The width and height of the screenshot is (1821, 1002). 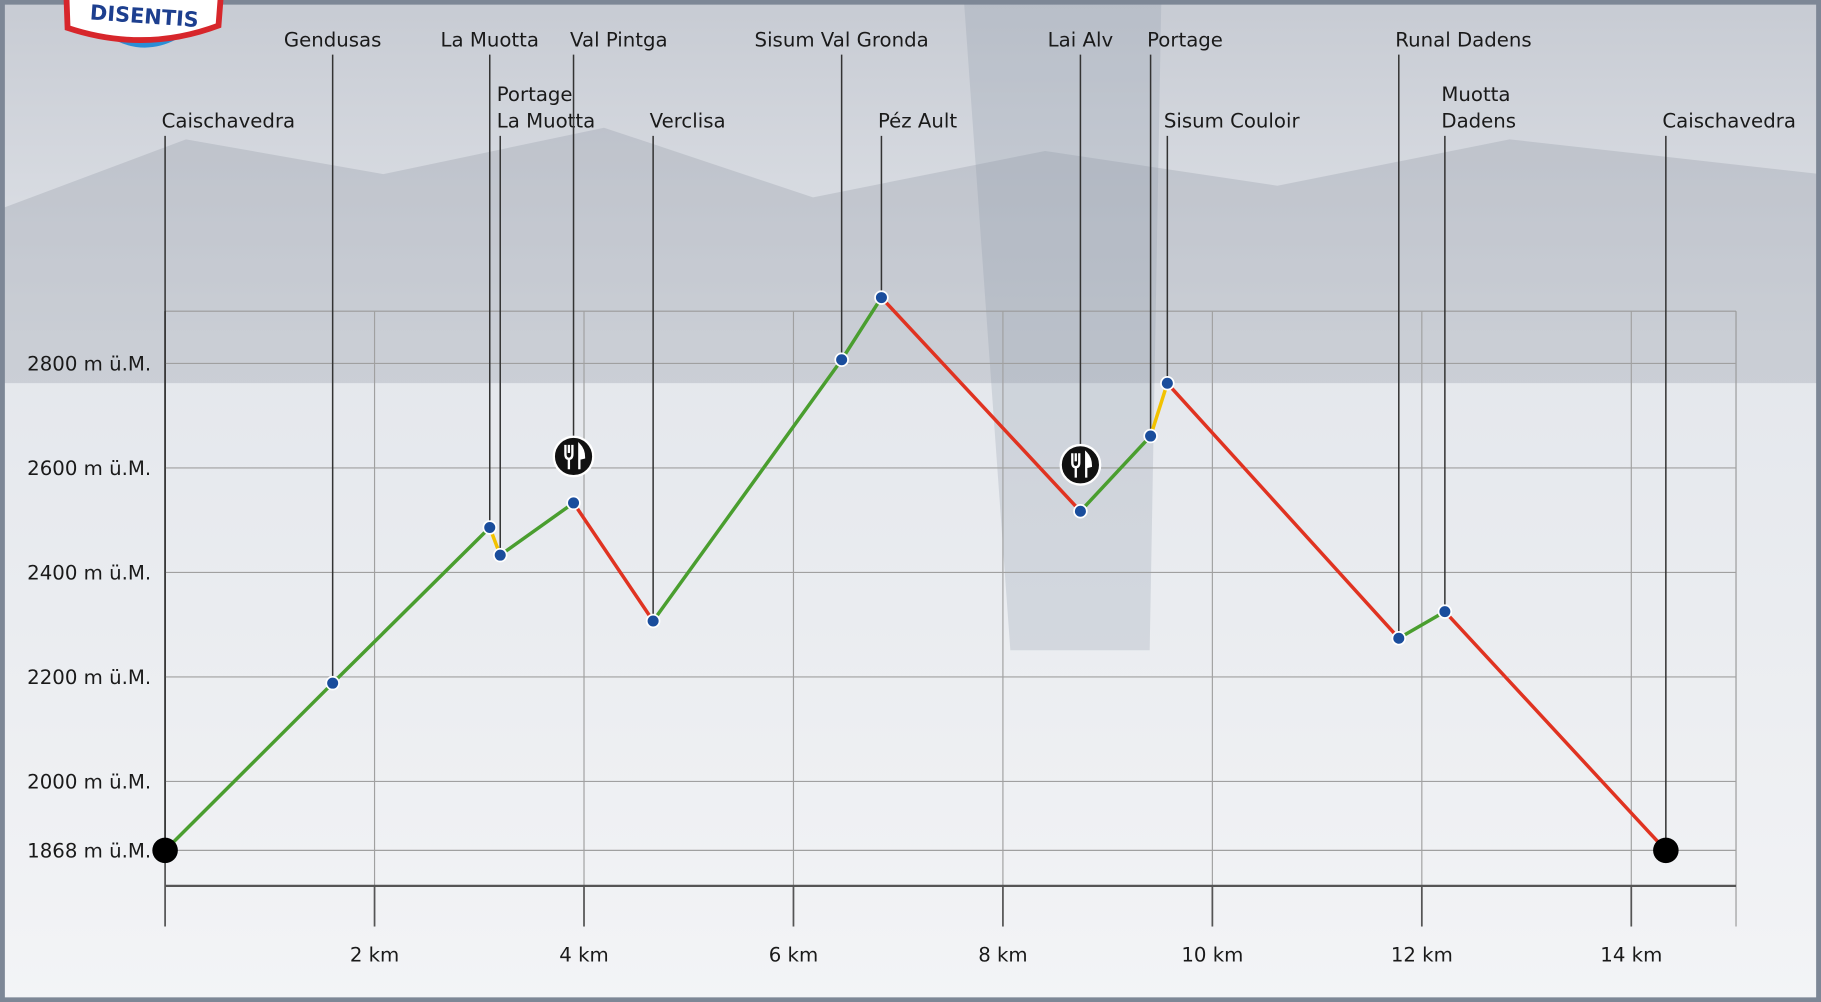 I want to click on y-tick-label: 2800 m ü.M., so click(x=89, y=363).